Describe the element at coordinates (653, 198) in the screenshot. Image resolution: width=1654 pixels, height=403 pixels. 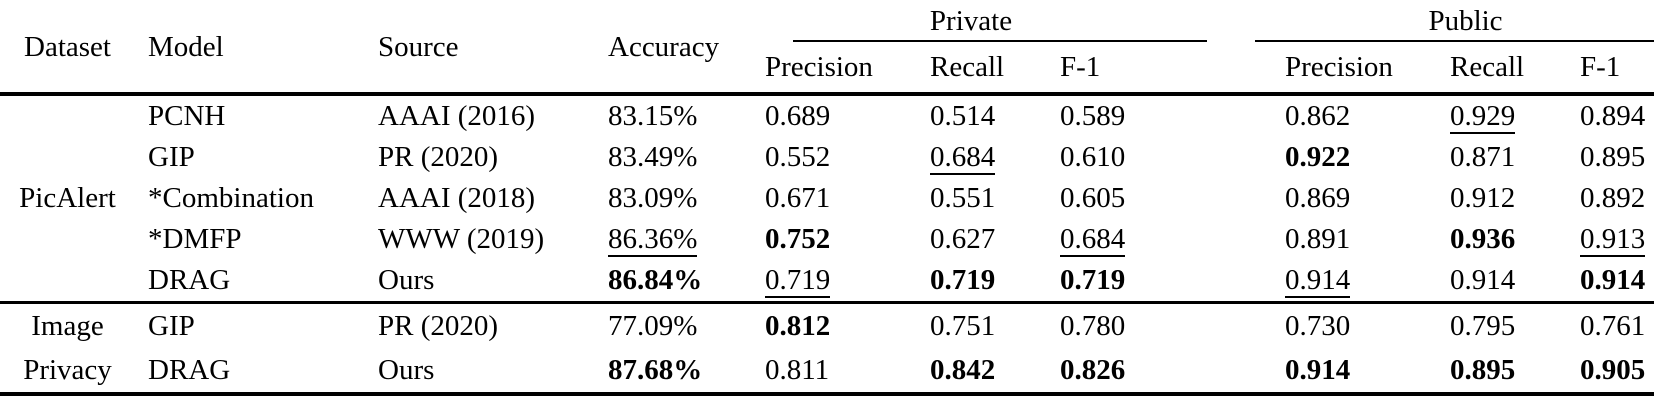
I see `accuracy-cell-text: 83.09%` at that location.